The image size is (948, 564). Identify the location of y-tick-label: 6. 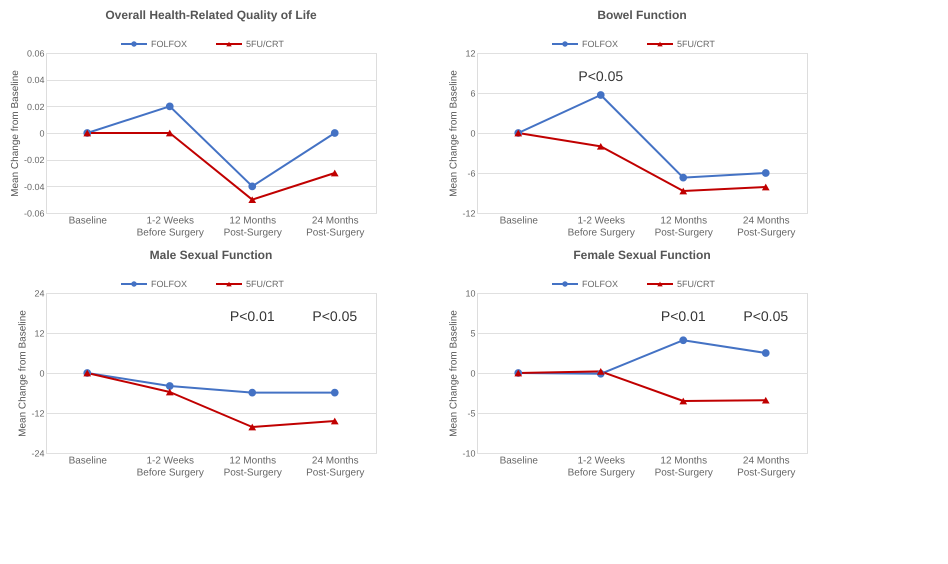
(473, 93).